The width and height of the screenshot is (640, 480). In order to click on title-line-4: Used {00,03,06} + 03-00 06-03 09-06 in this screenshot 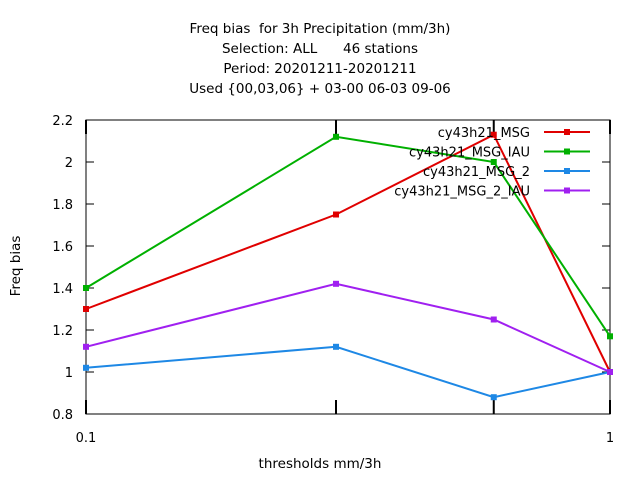, I will do `click(320, 89)`.